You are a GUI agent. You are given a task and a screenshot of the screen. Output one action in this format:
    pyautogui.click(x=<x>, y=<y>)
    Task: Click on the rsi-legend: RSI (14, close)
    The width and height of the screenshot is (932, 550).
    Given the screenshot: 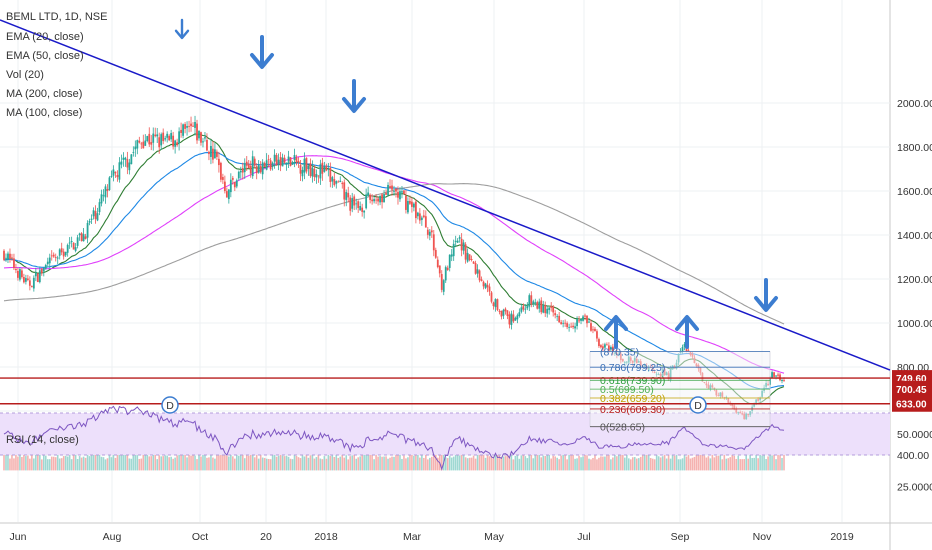 What is the action you would take?
    pyautogui.click(x=42, y=440)
    